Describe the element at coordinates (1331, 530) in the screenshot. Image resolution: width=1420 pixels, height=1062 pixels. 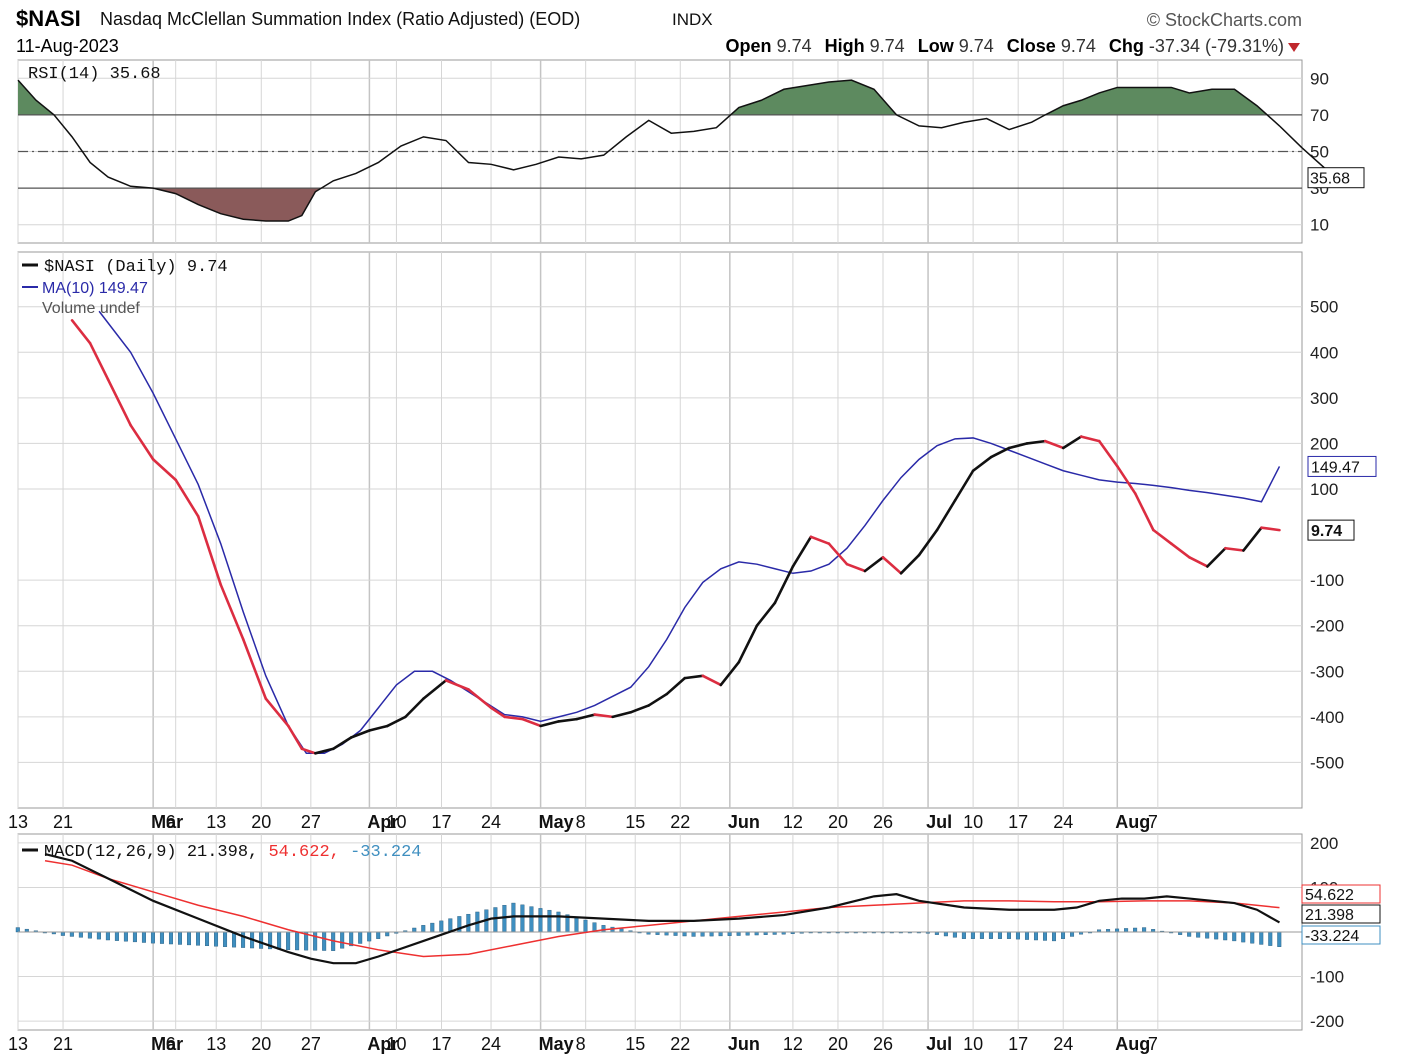
I see `price-last-value-box` at that location.